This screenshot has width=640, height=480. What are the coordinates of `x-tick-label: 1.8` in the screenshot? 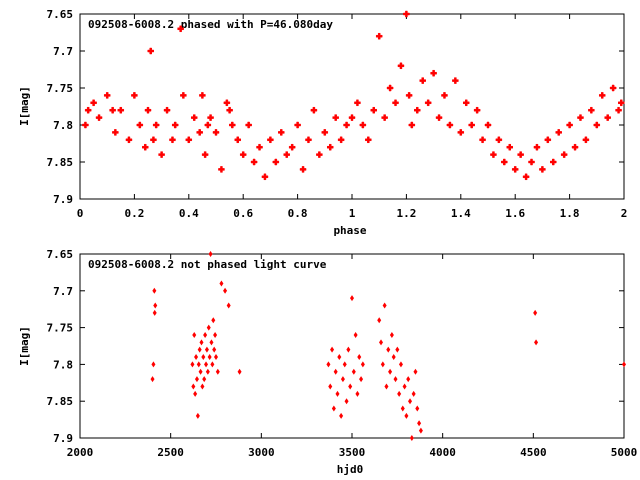 It's located at (570, 213).